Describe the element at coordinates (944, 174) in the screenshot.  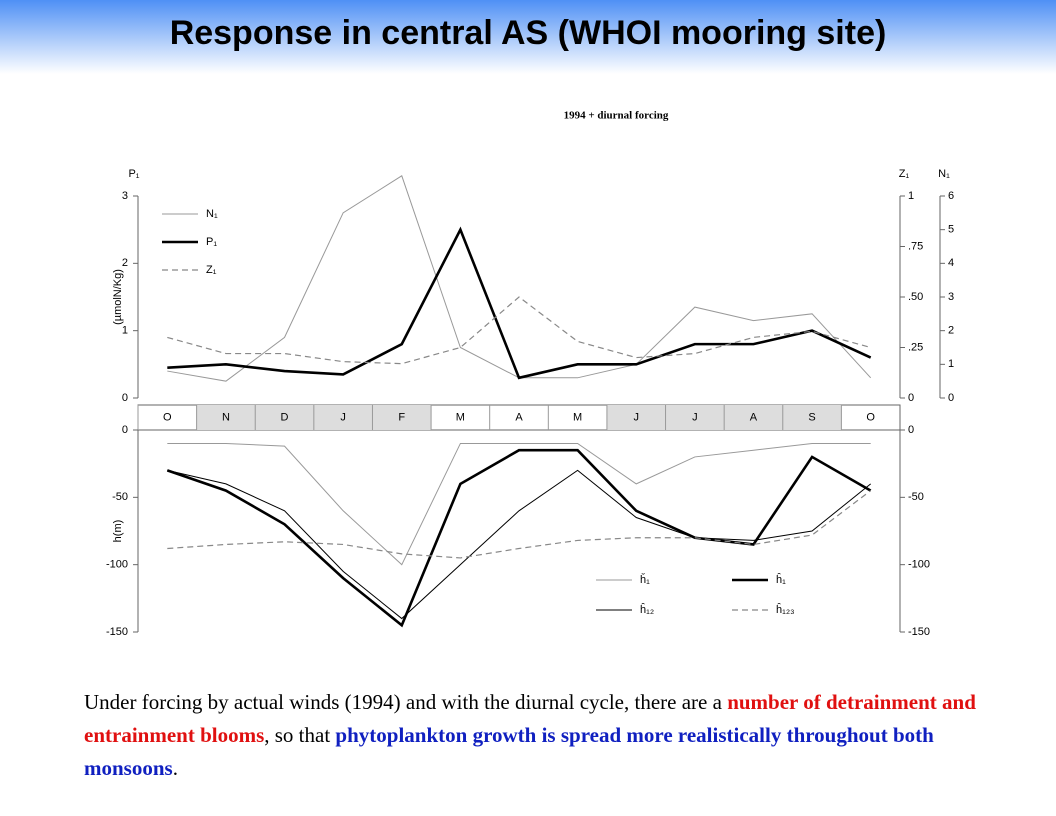
I see `axis-title: N₁` at that location.